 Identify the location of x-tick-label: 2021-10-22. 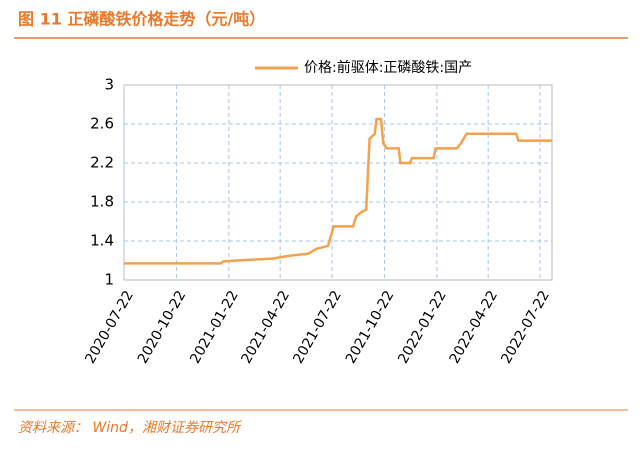
(370, 327).